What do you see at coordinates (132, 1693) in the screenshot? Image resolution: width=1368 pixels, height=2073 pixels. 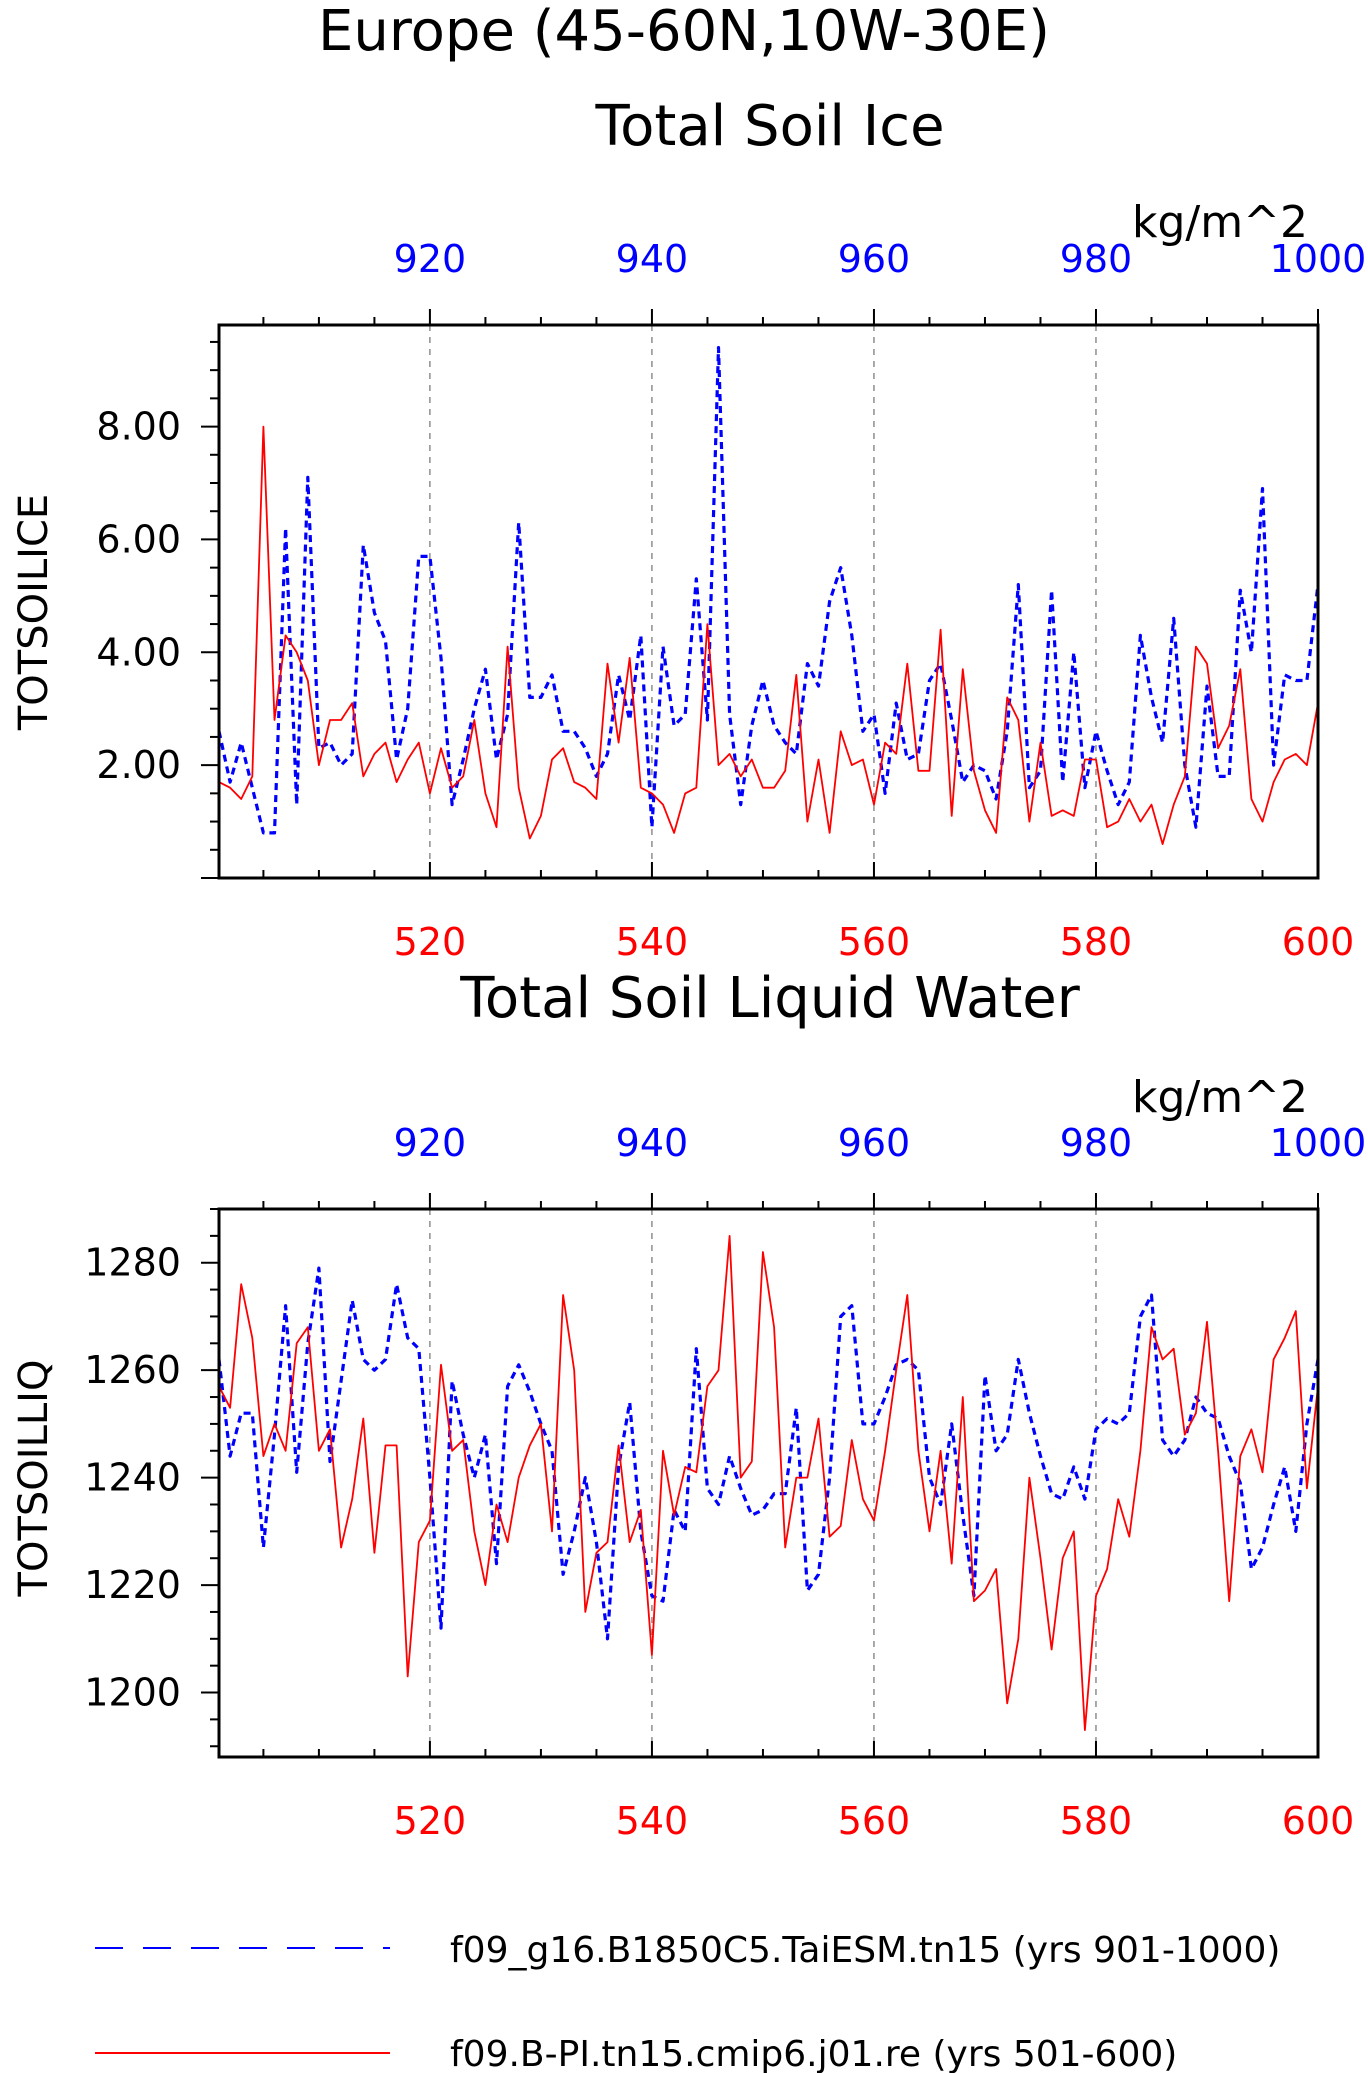 I see `y-tick-label: 1200` at bounding box center [132, 1693].